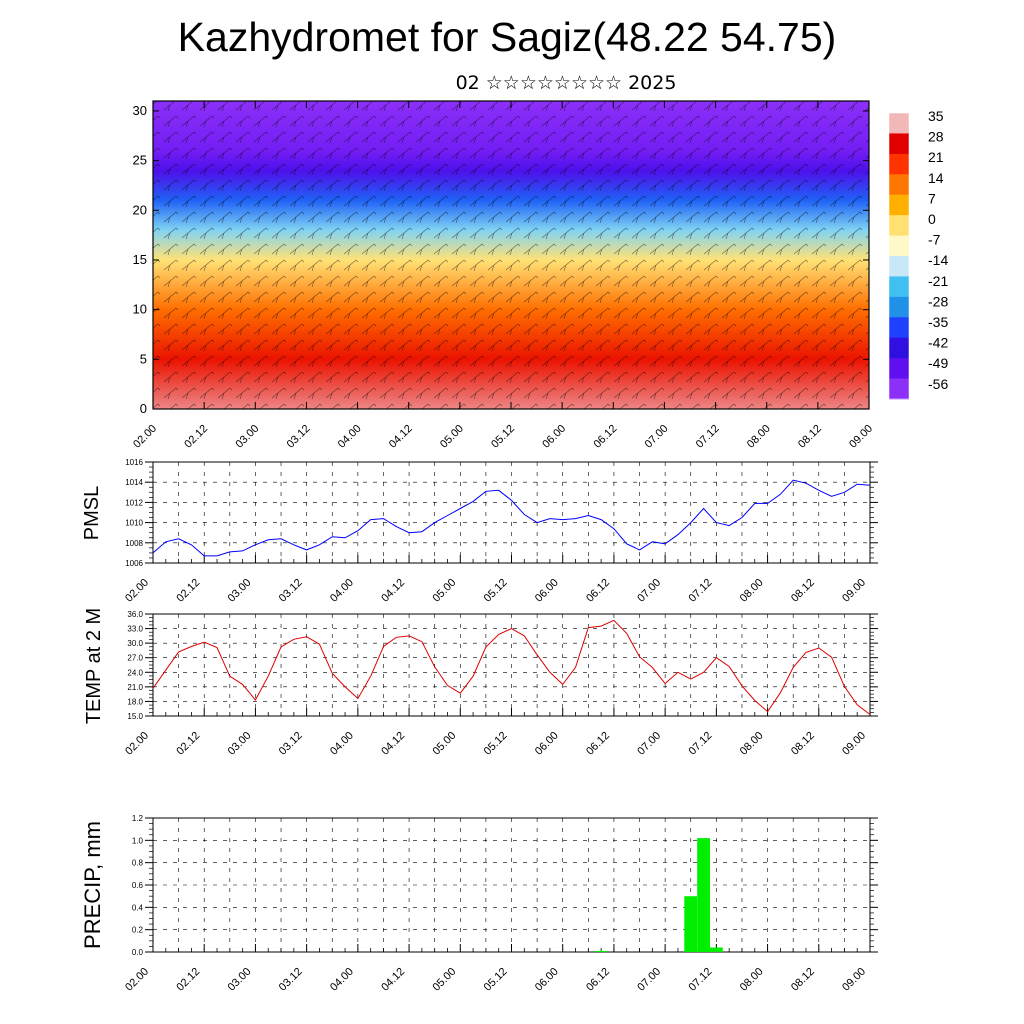 This screenshot has height=1024, width=1024. Describe the element at coordinates (138, 885) in the screenshot. I see `y-tick-label: 0.6` at that location.